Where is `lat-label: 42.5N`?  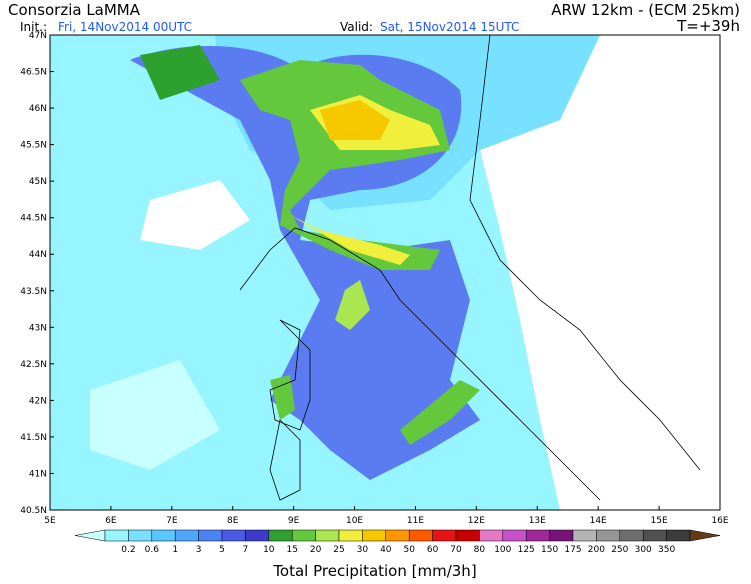
lat-label: 42.5N is located at coordinates (33, 365).